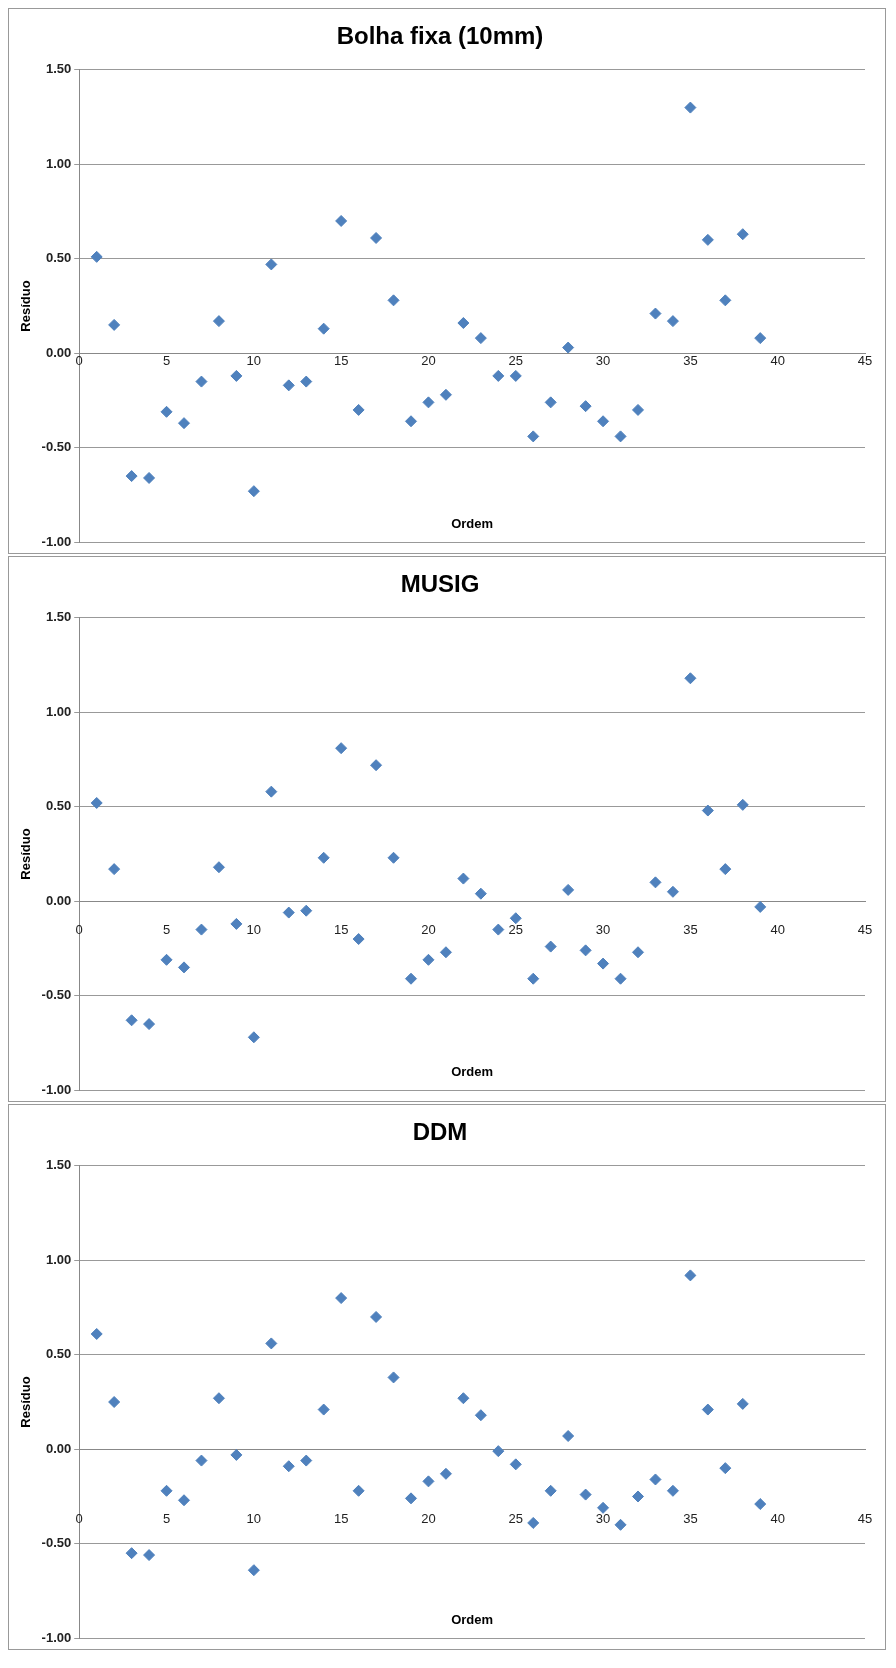 This screenshot has width=896, height=1668. I want to click on y-tick-label: -1.00, so click(56, 1637).